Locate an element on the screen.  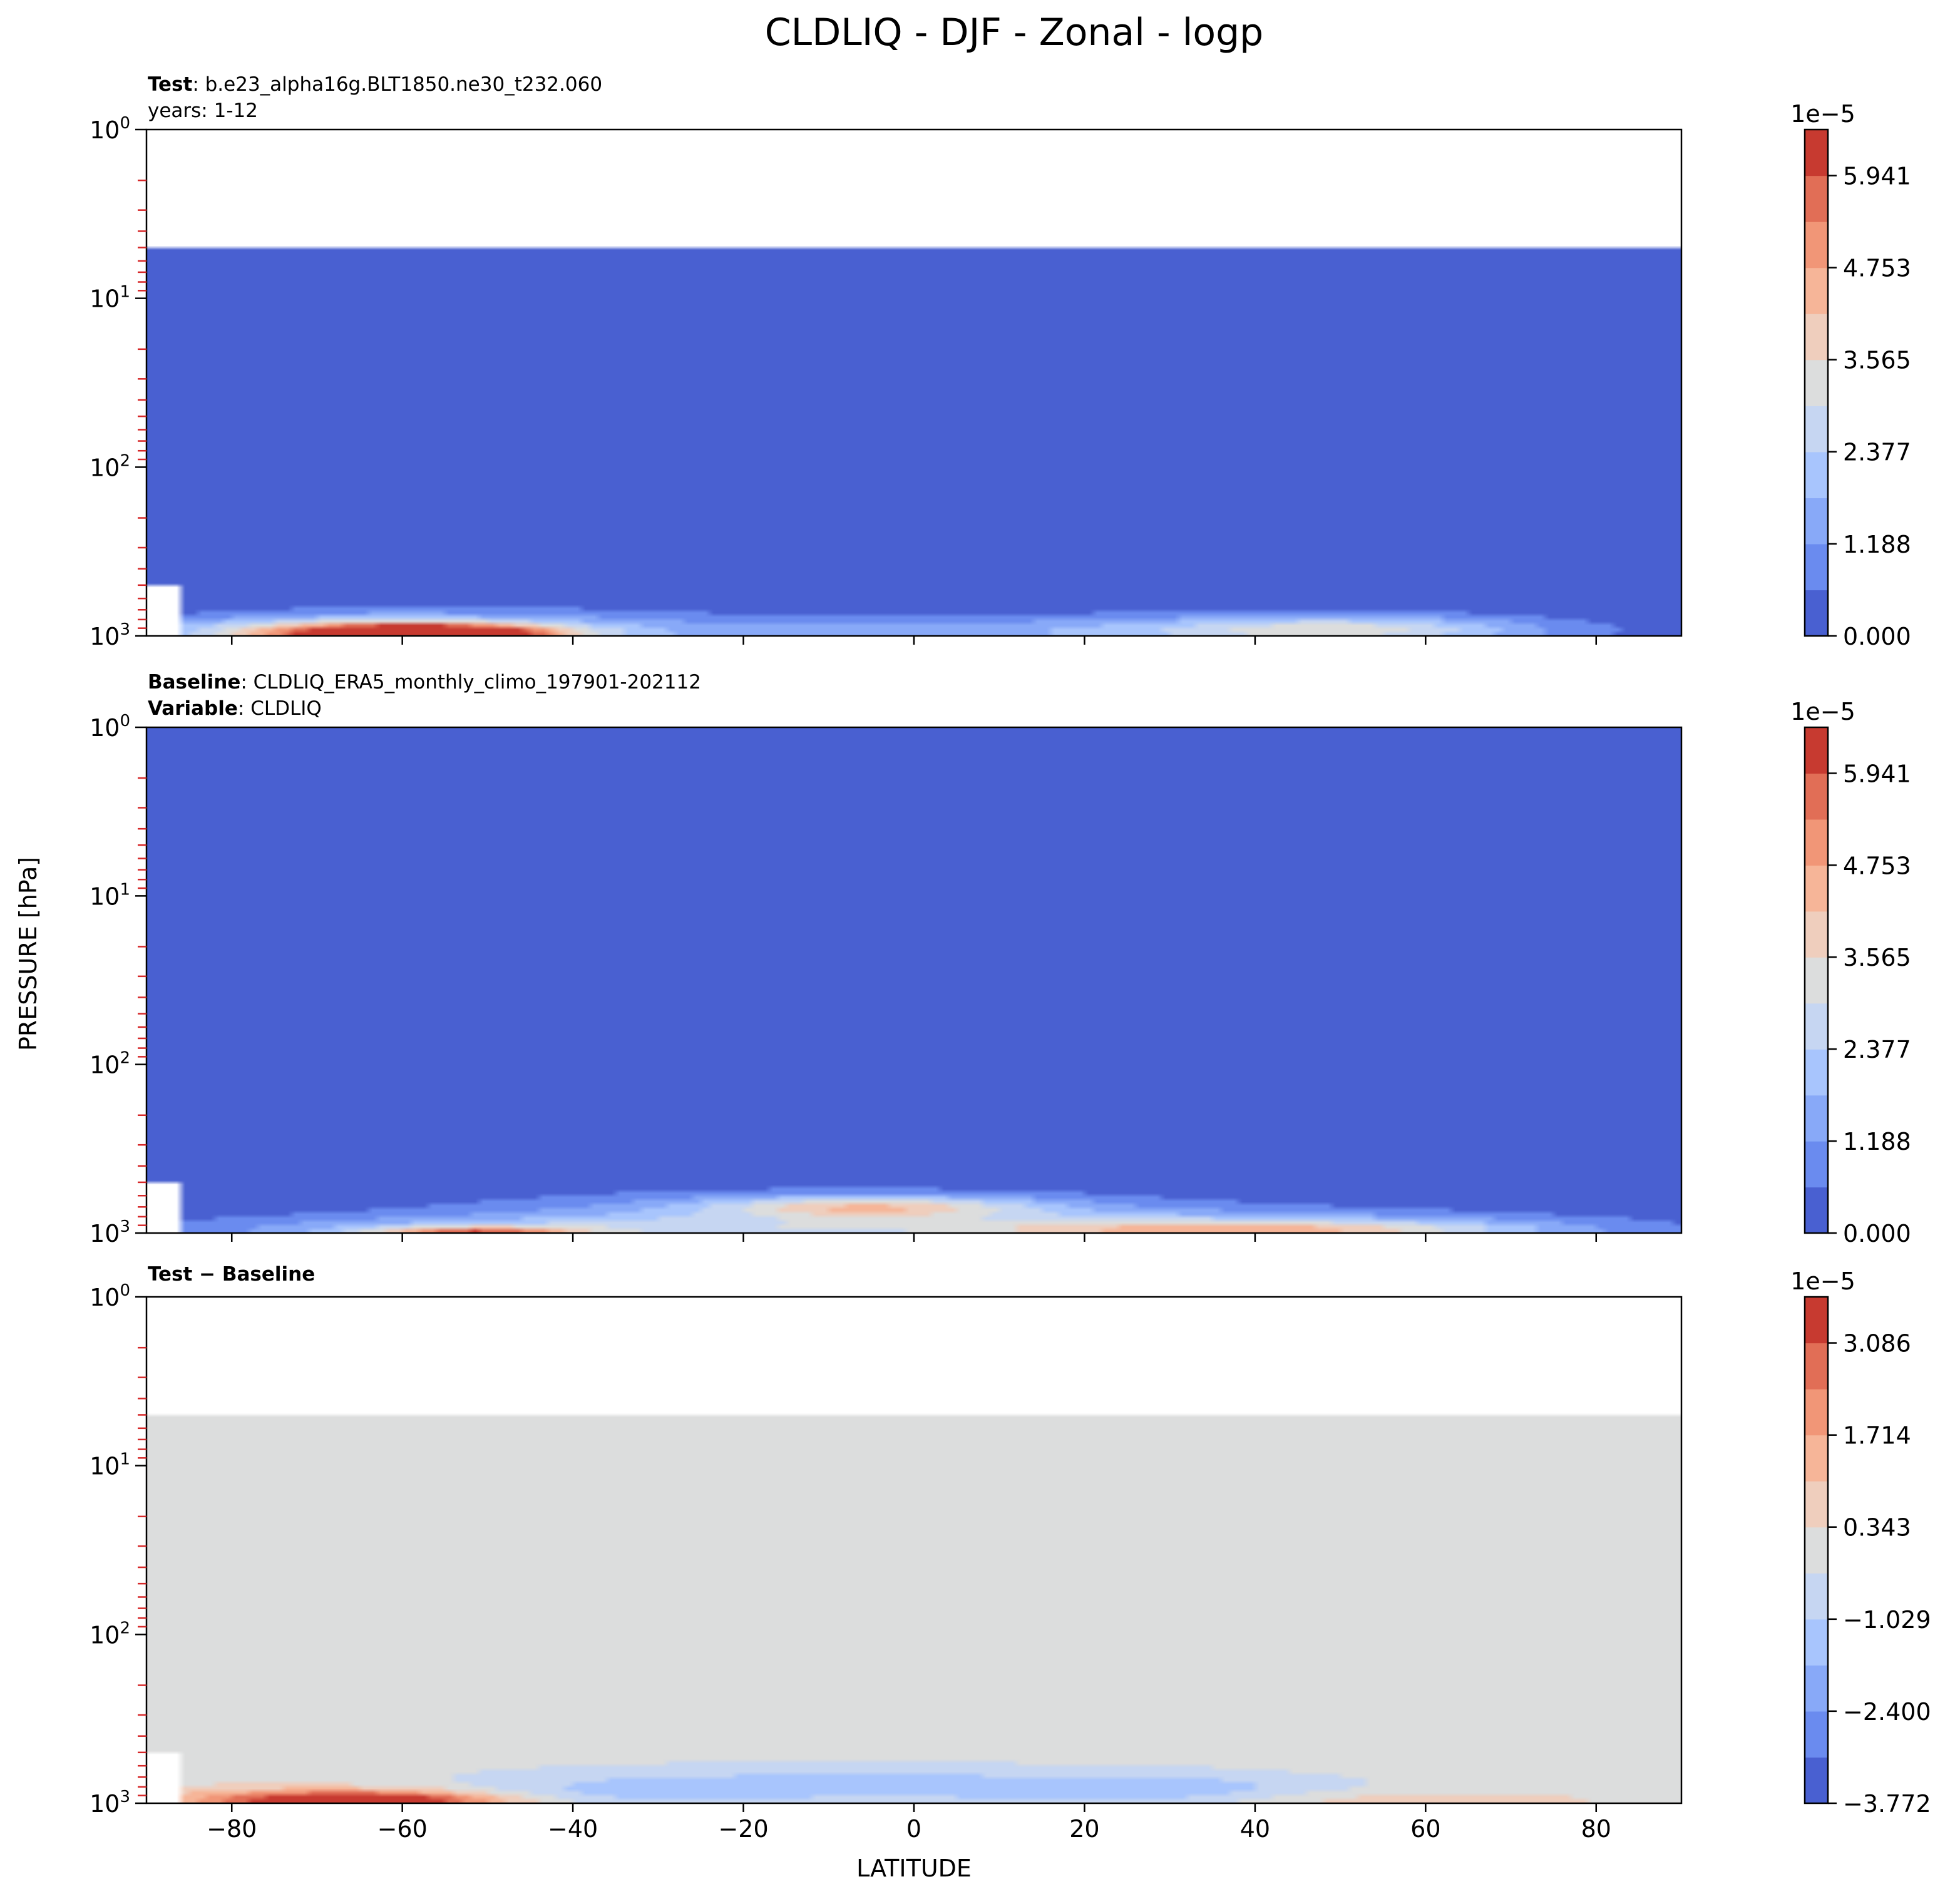
colorbar-tick-label: 3.086 is located at coordinates (1877, 1344).